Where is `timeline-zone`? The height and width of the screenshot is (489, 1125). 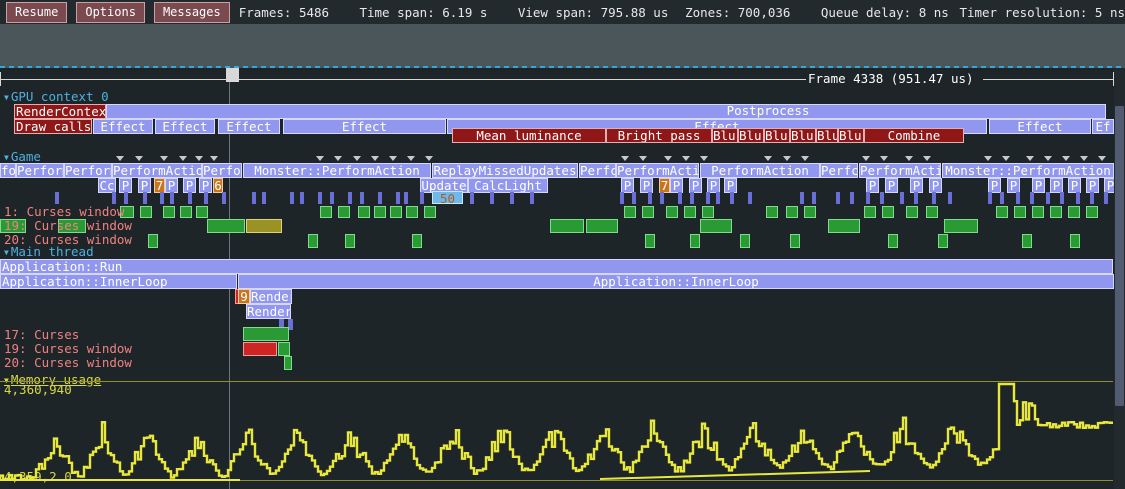
timeline-zone is located at coordinates (606, 111).